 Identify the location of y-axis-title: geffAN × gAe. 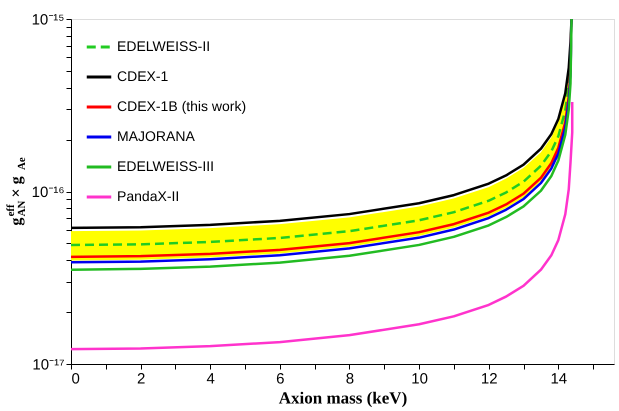
(16, 191).